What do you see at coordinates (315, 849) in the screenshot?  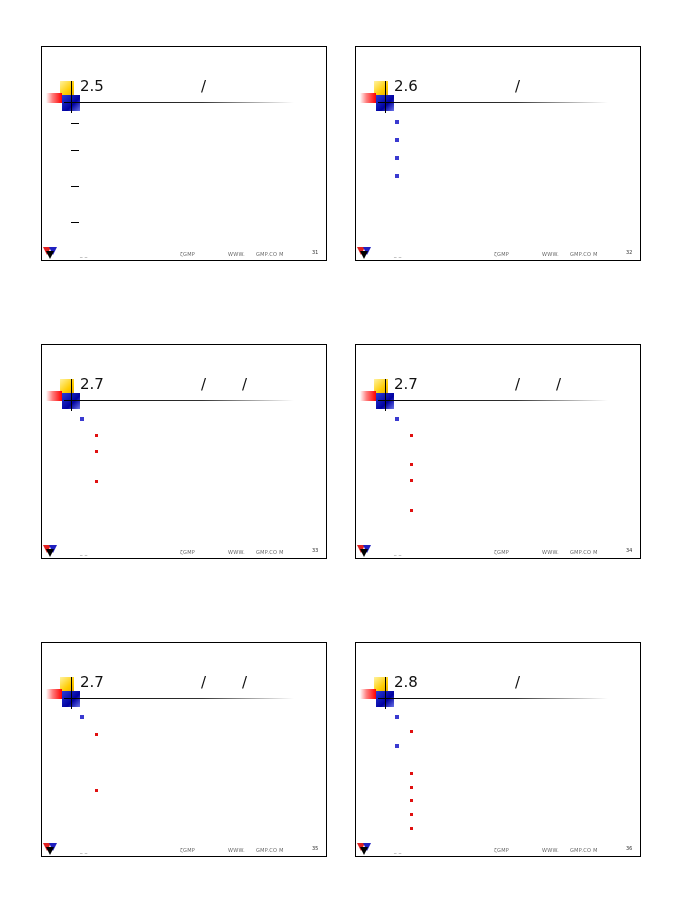 I see `page-number: 35` at bounding box center [315, 849].